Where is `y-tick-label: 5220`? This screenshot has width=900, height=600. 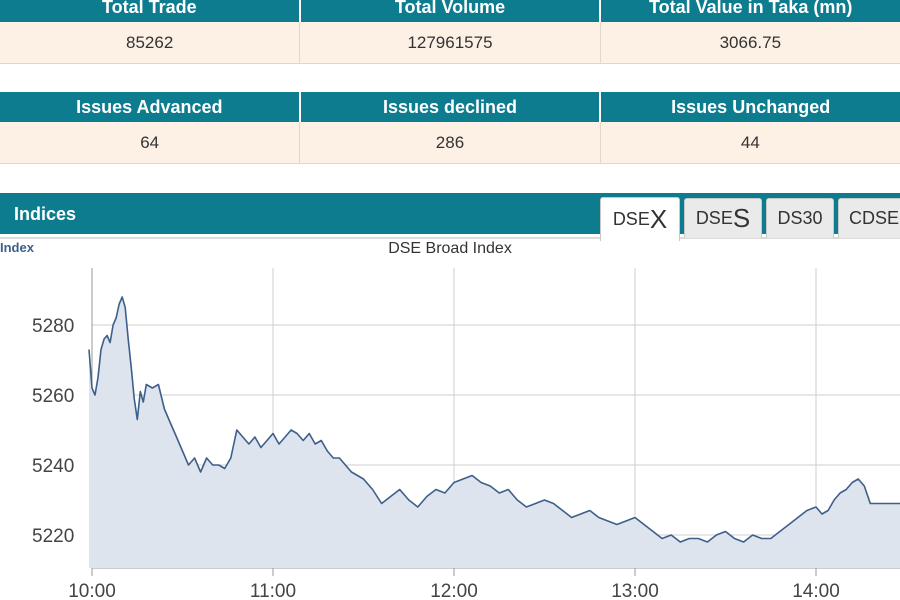
y-tick-label: 5220 is located at coordinates (53, 536).